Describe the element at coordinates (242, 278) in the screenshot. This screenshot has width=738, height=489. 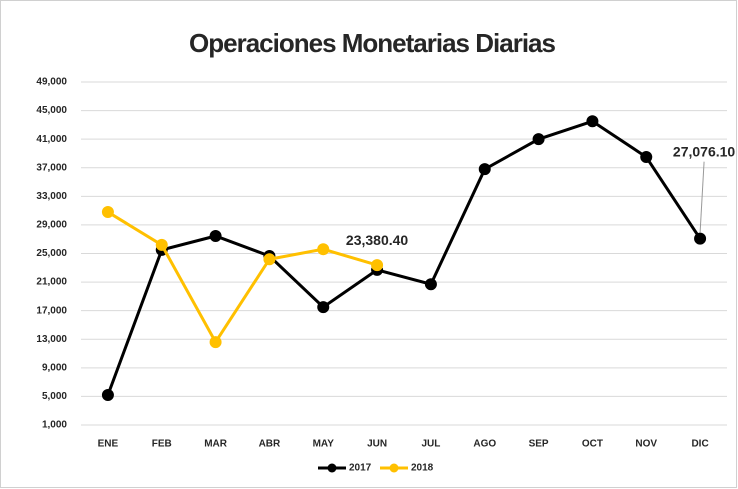
I see `series-line` at that location.